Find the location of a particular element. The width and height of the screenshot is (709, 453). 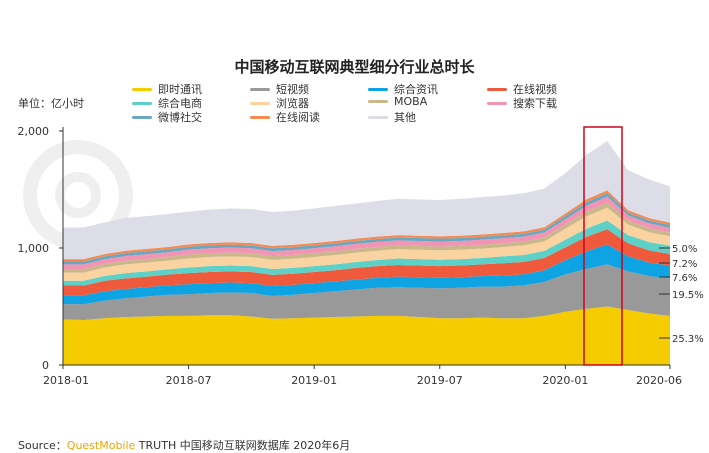

share-label: 25.3% is located at coordinates (688, 339).